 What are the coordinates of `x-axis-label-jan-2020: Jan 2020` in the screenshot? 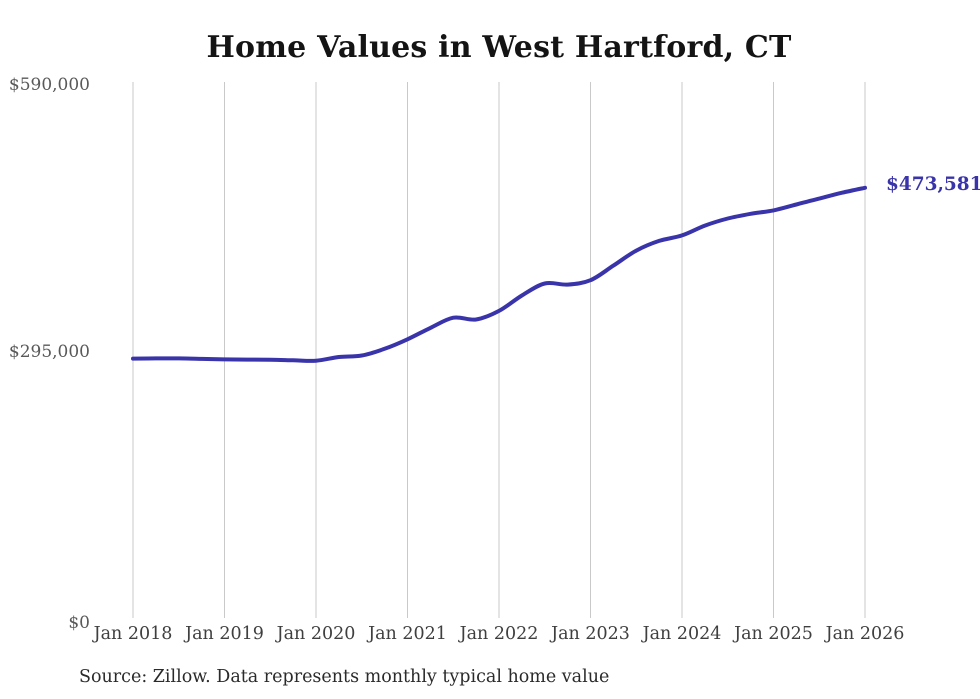 It's located at (316, 634).